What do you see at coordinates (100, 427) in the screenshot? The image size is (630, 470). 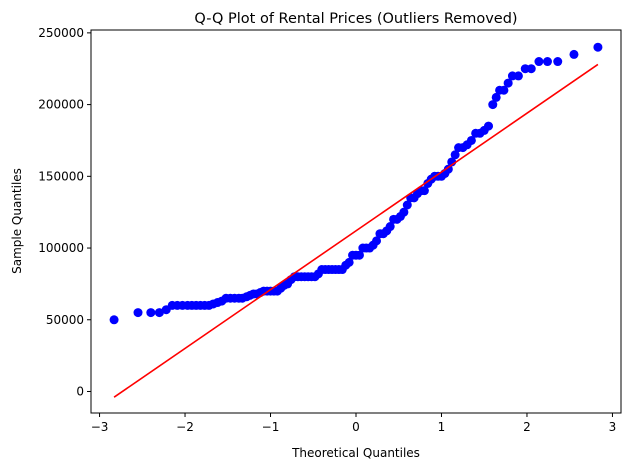 I see `x-tick-label: −3` at bounding box center [100, 427].